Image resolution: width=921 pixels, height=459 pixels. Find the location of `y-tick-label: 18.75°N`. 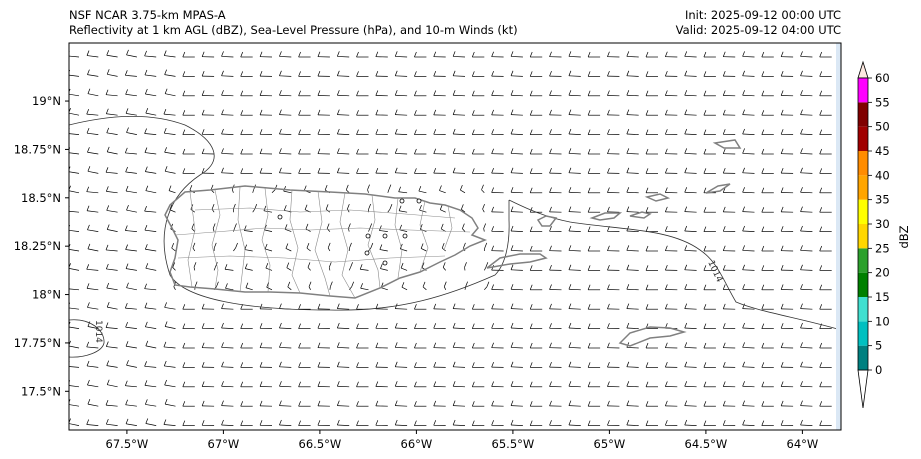

y-tick-label: 18.75°N is located at coordinates (37, 149).